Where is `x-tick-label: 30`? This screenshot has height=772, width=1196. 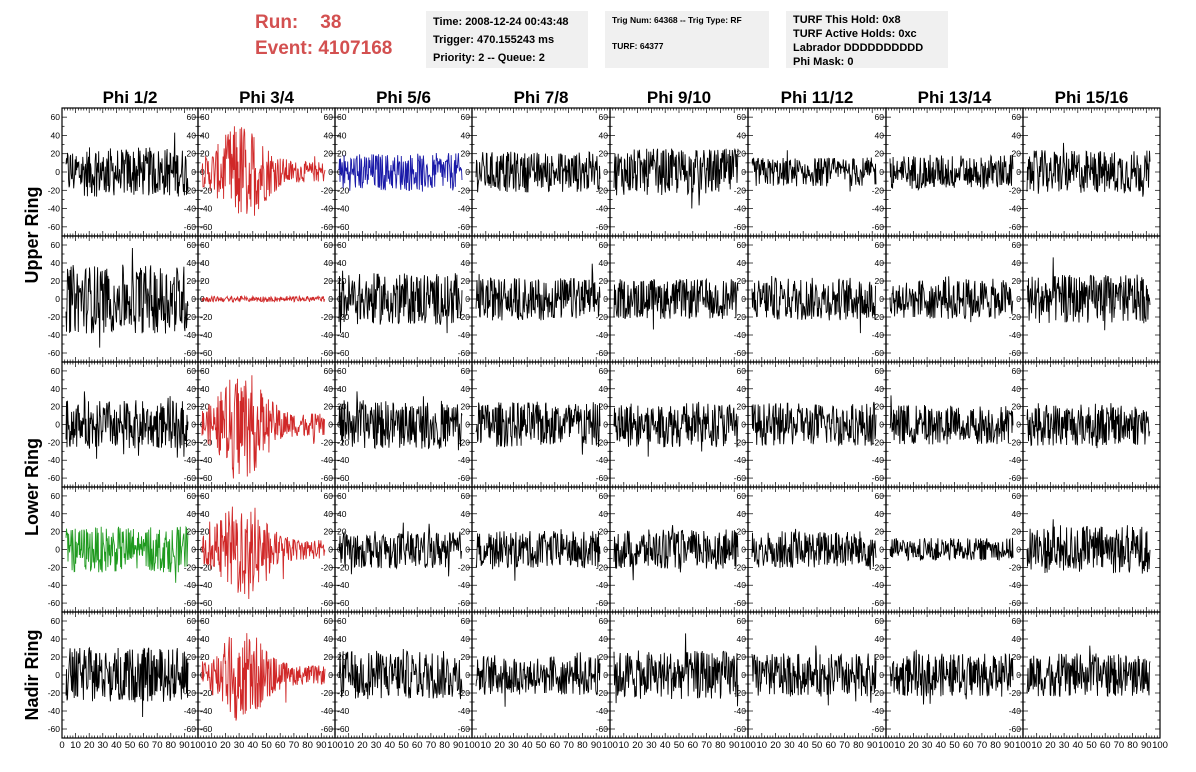 x-tick-label: 30 is located at coordinates (651, 745).